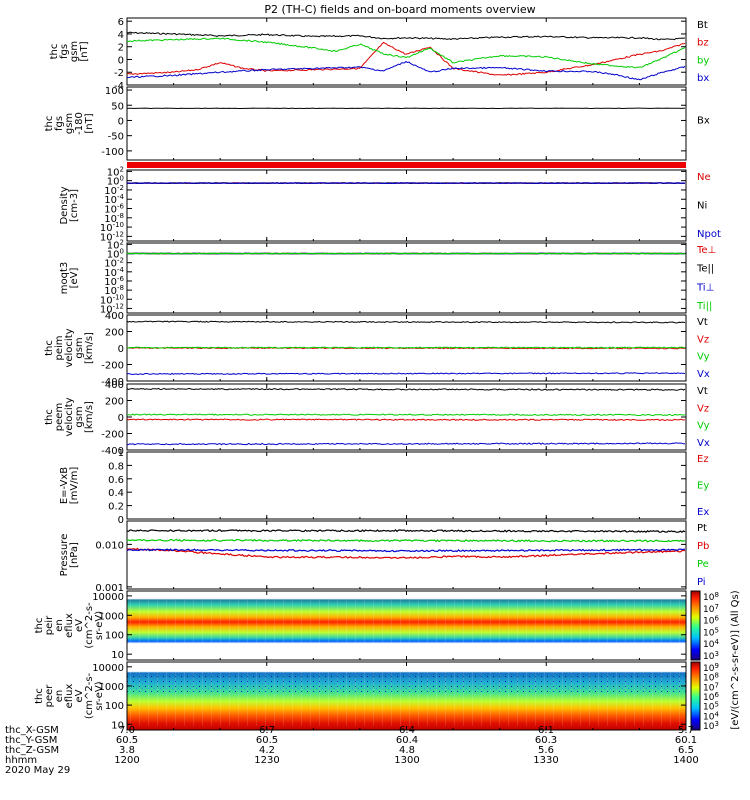 This screenshot has width=750, height=800. I want to click on y-tick-label: 10⁻⁶, so click(114, 209).